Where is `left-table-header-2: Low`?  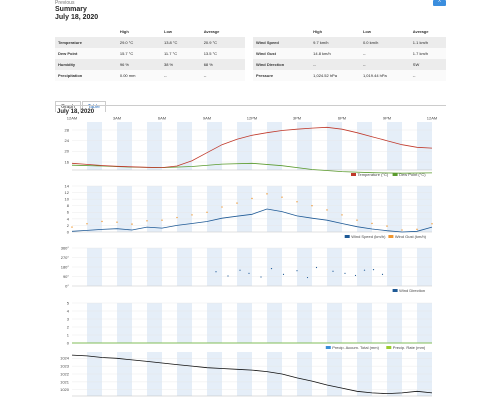 left-table-header-2: Low is located at coordinates (181, 31).